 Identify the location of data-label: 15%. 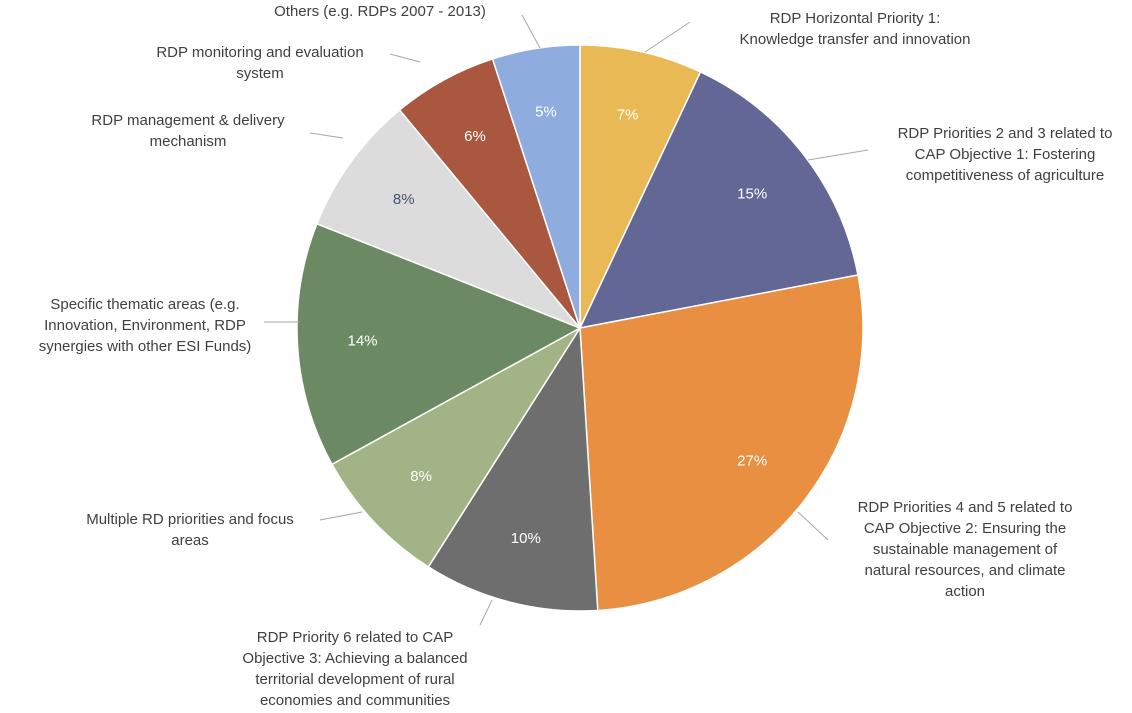
(752, 193).